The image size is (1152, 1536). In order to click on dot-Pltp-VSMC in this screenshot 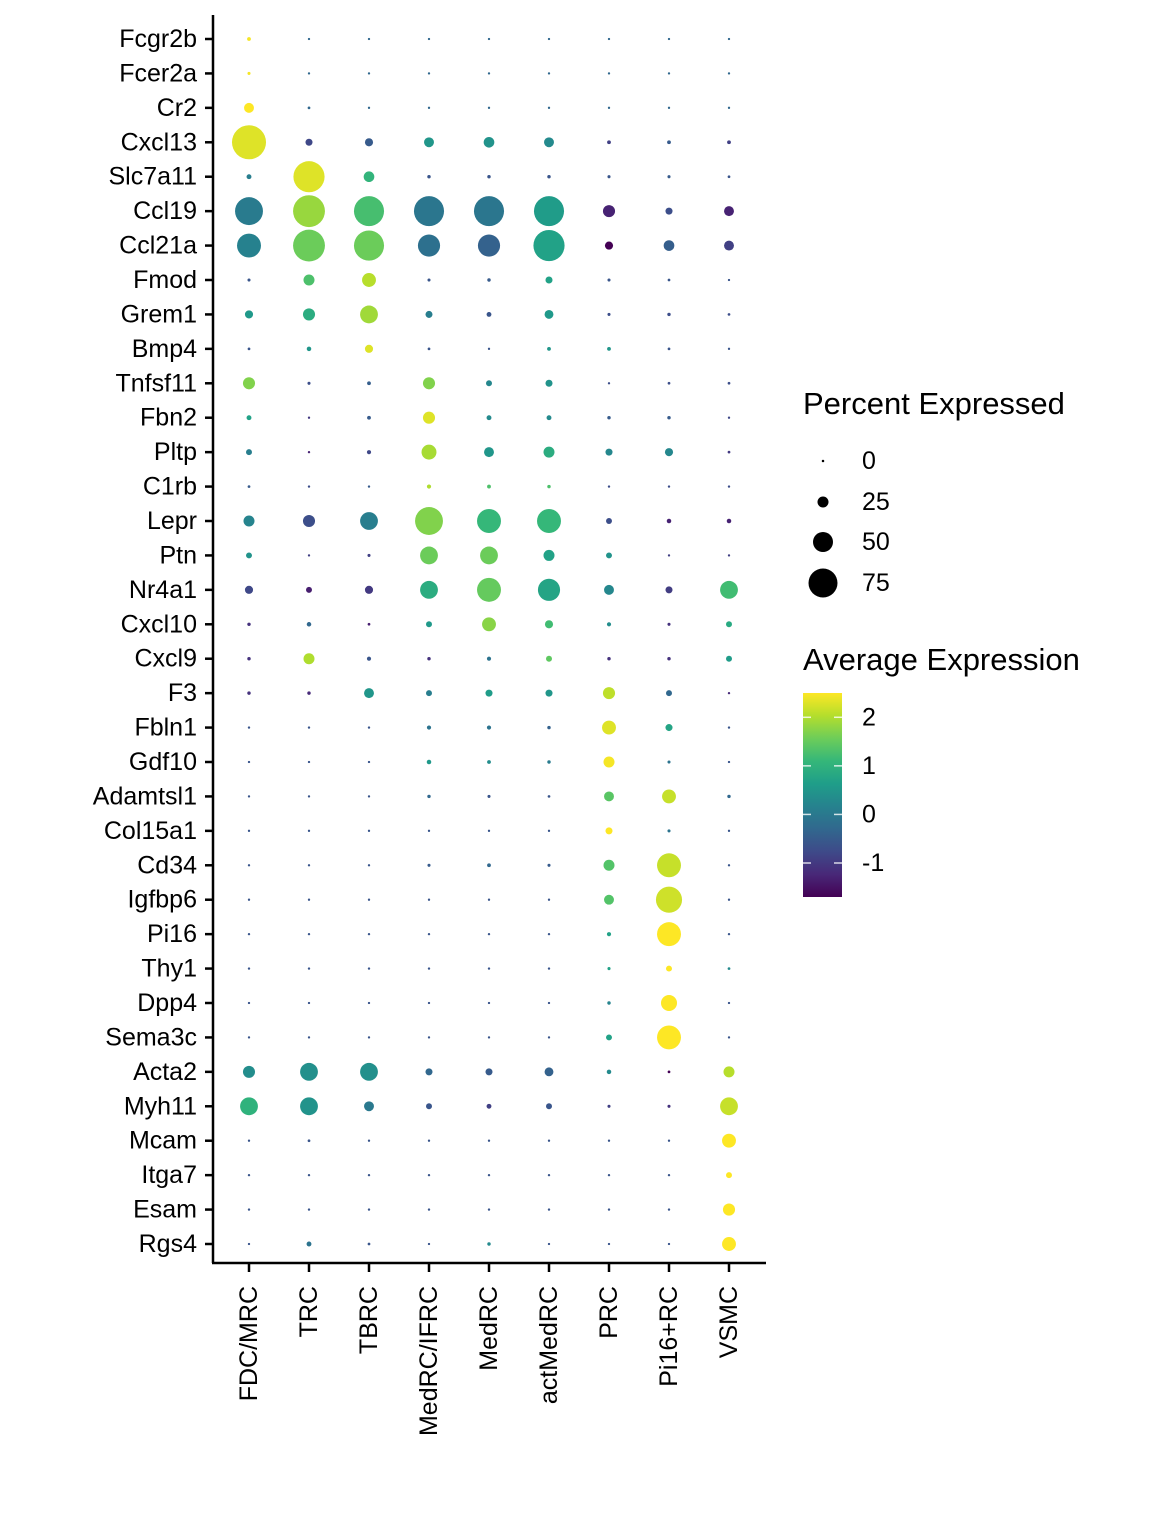, I will do `click(729, 452)`.